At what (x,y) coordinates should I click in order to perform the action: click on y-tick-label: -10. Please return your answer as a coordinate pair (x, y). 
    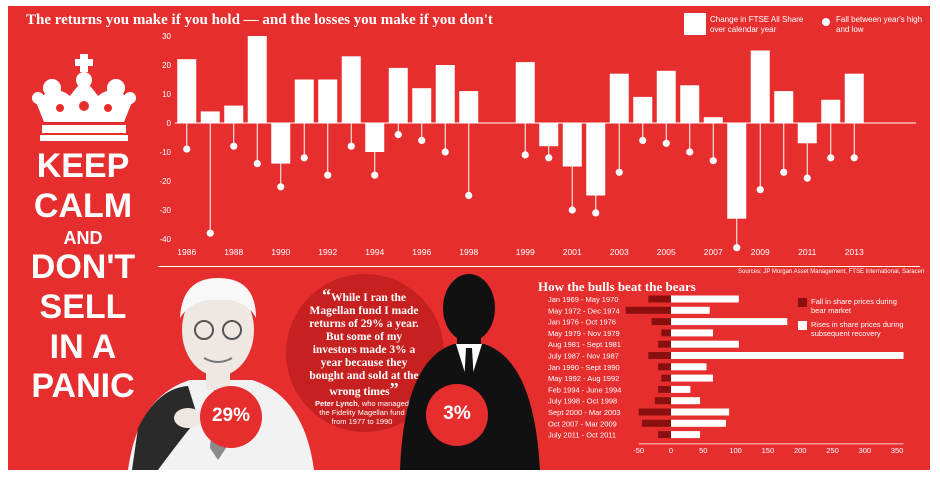
    Looking at the image, I should click on (165, 152).